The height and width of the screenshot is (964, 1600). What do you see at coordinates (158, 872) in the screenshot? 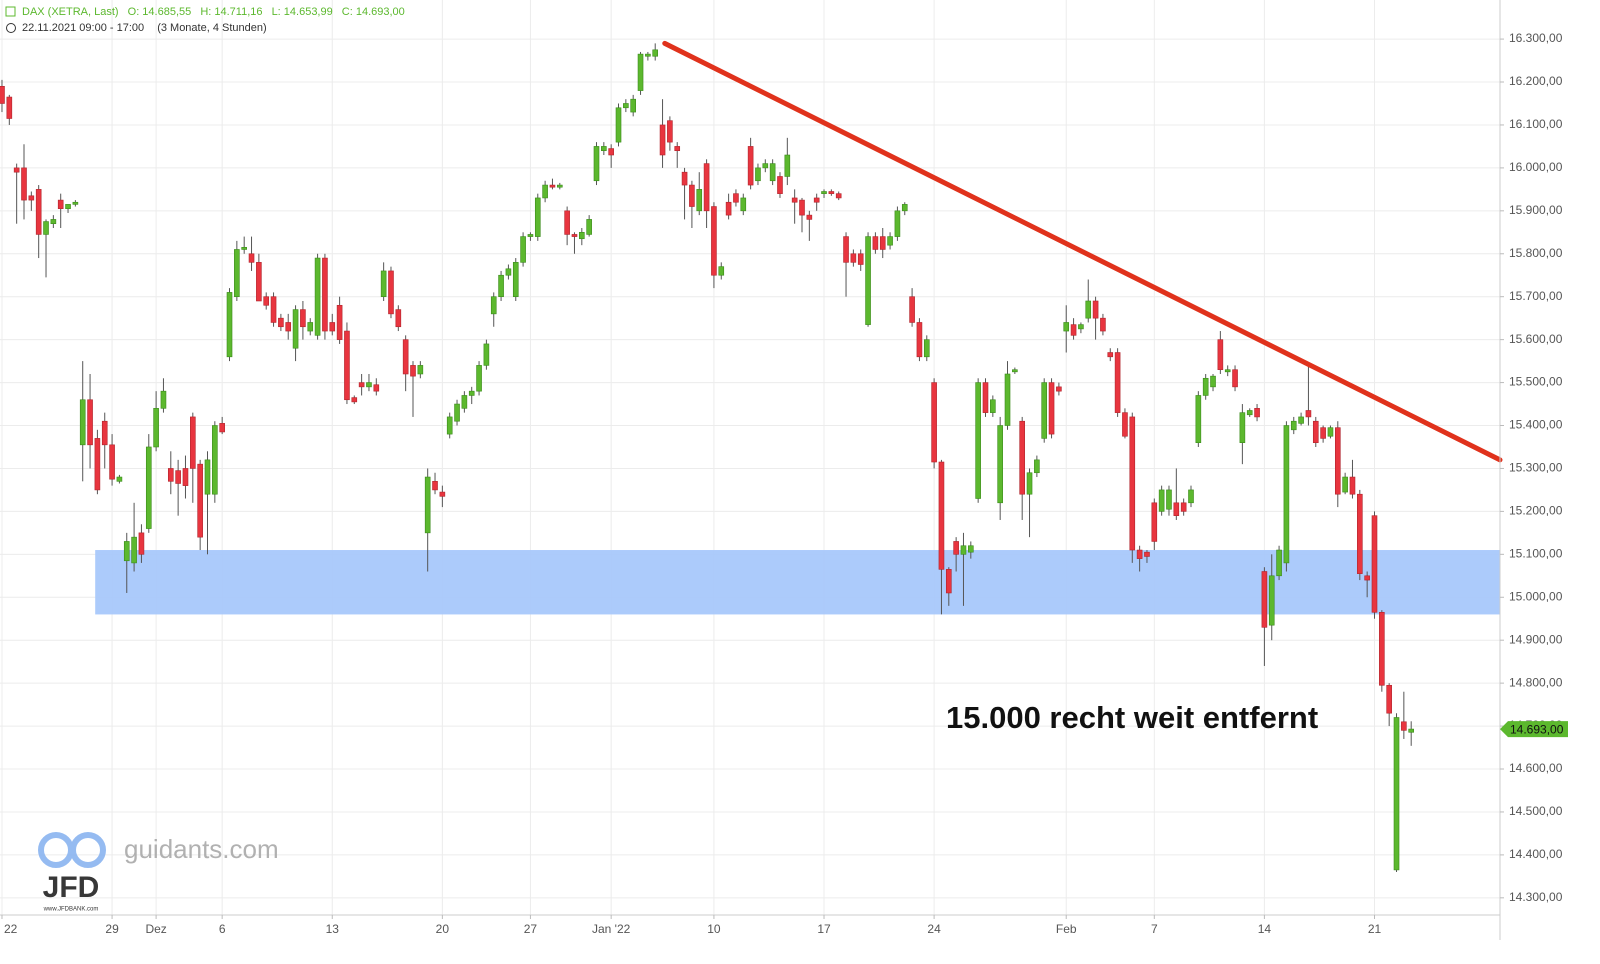
I see `watermark: guidants.com JFD www.JFDBANK.com` at bounding box center [158, 872].